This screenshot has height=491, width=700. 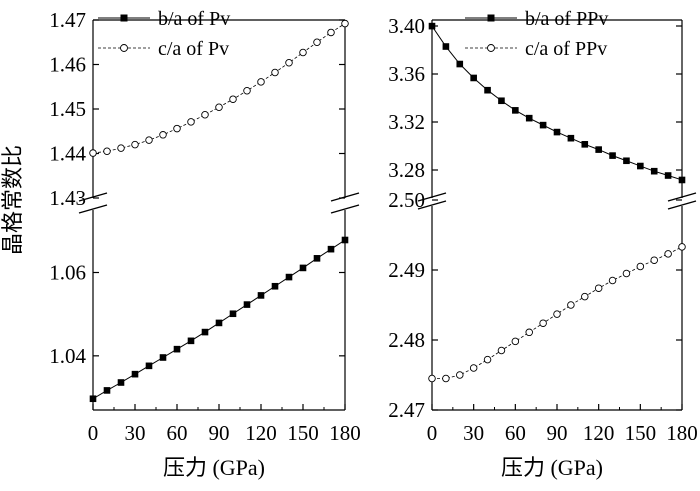 I want to click on y-tick-label: 1.44, so click(x=67, y=154).